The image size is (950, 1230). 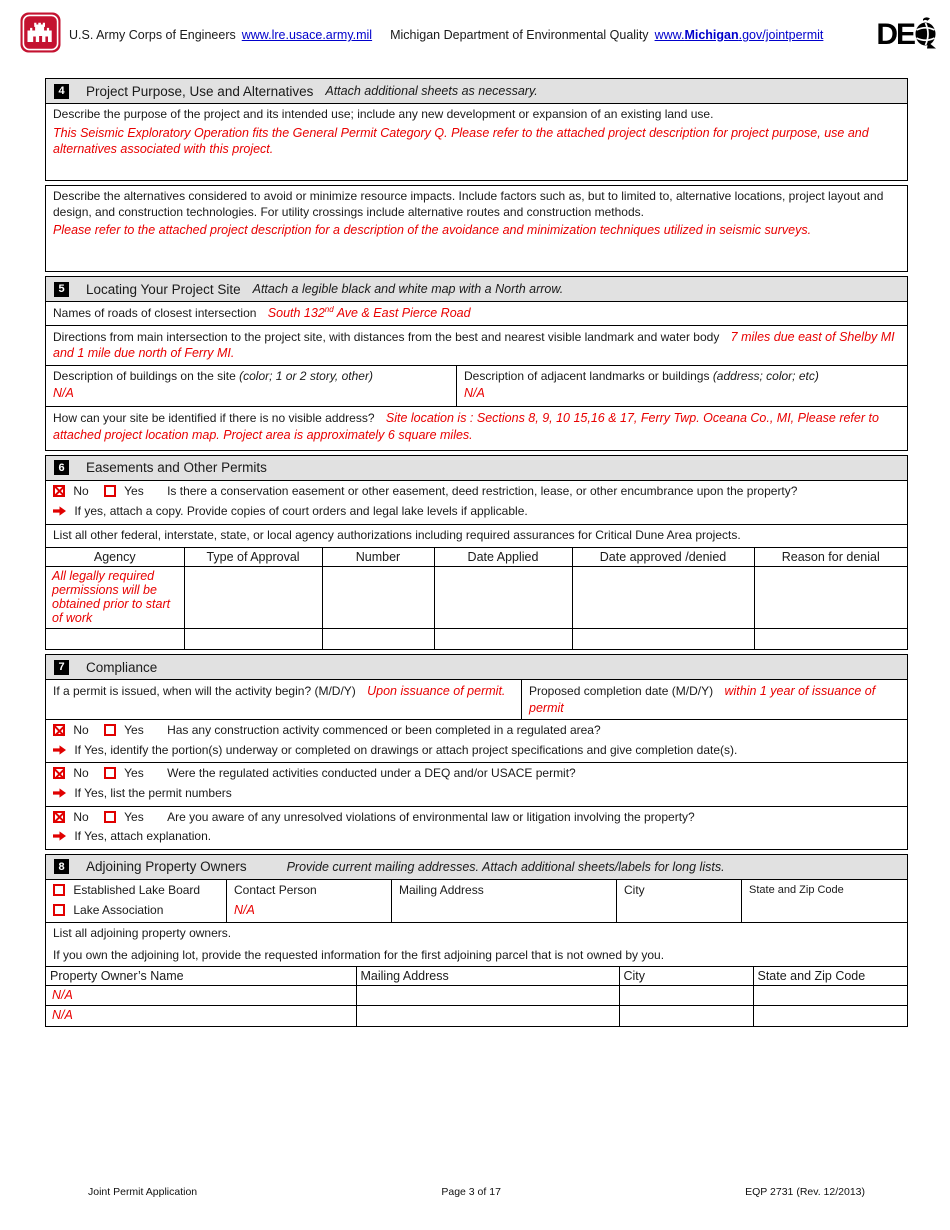 What do you see at coordinates (134, 816) in the screenshot?
I see `violations-yes-label: Yes` at bounding box center [134, 816].